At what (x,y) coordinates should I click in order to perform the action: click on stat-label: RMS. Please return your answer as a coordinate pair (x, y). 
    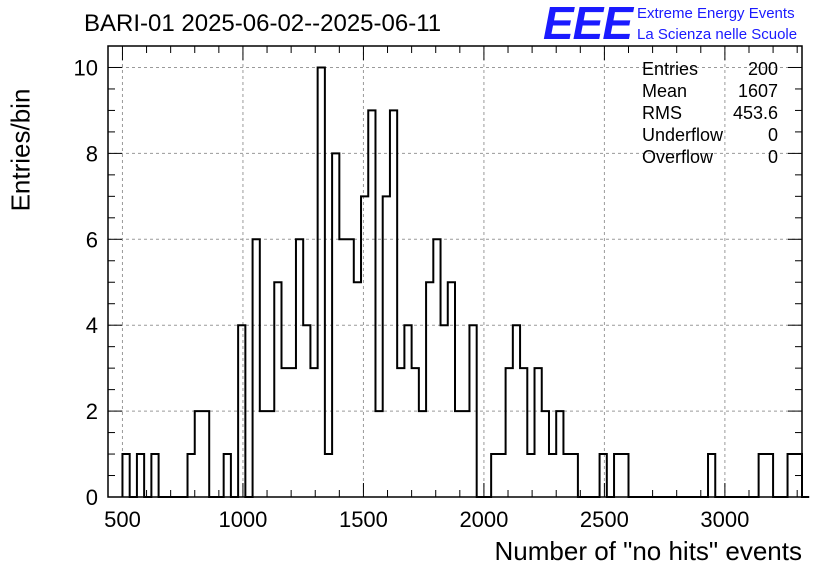
    Looking at the image, I should click on (662, 113).